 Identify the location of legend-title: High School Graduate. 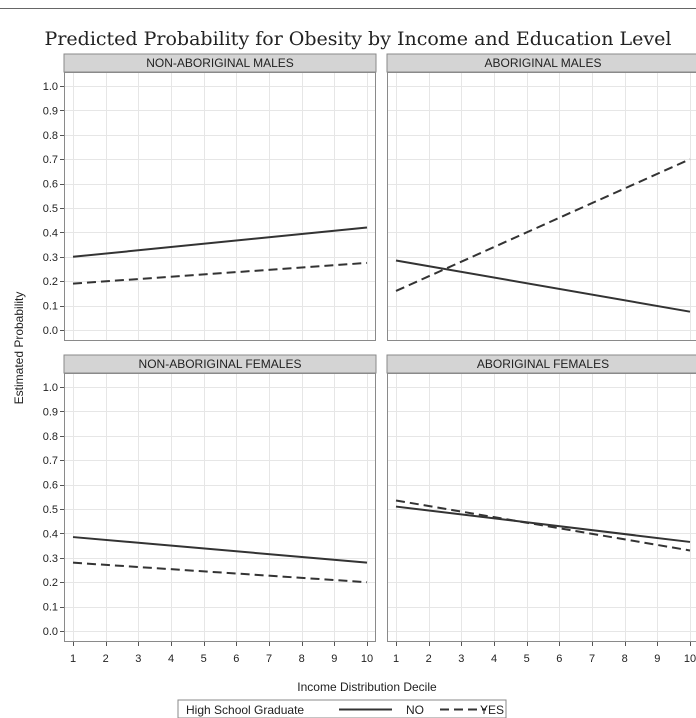
(245, 710).